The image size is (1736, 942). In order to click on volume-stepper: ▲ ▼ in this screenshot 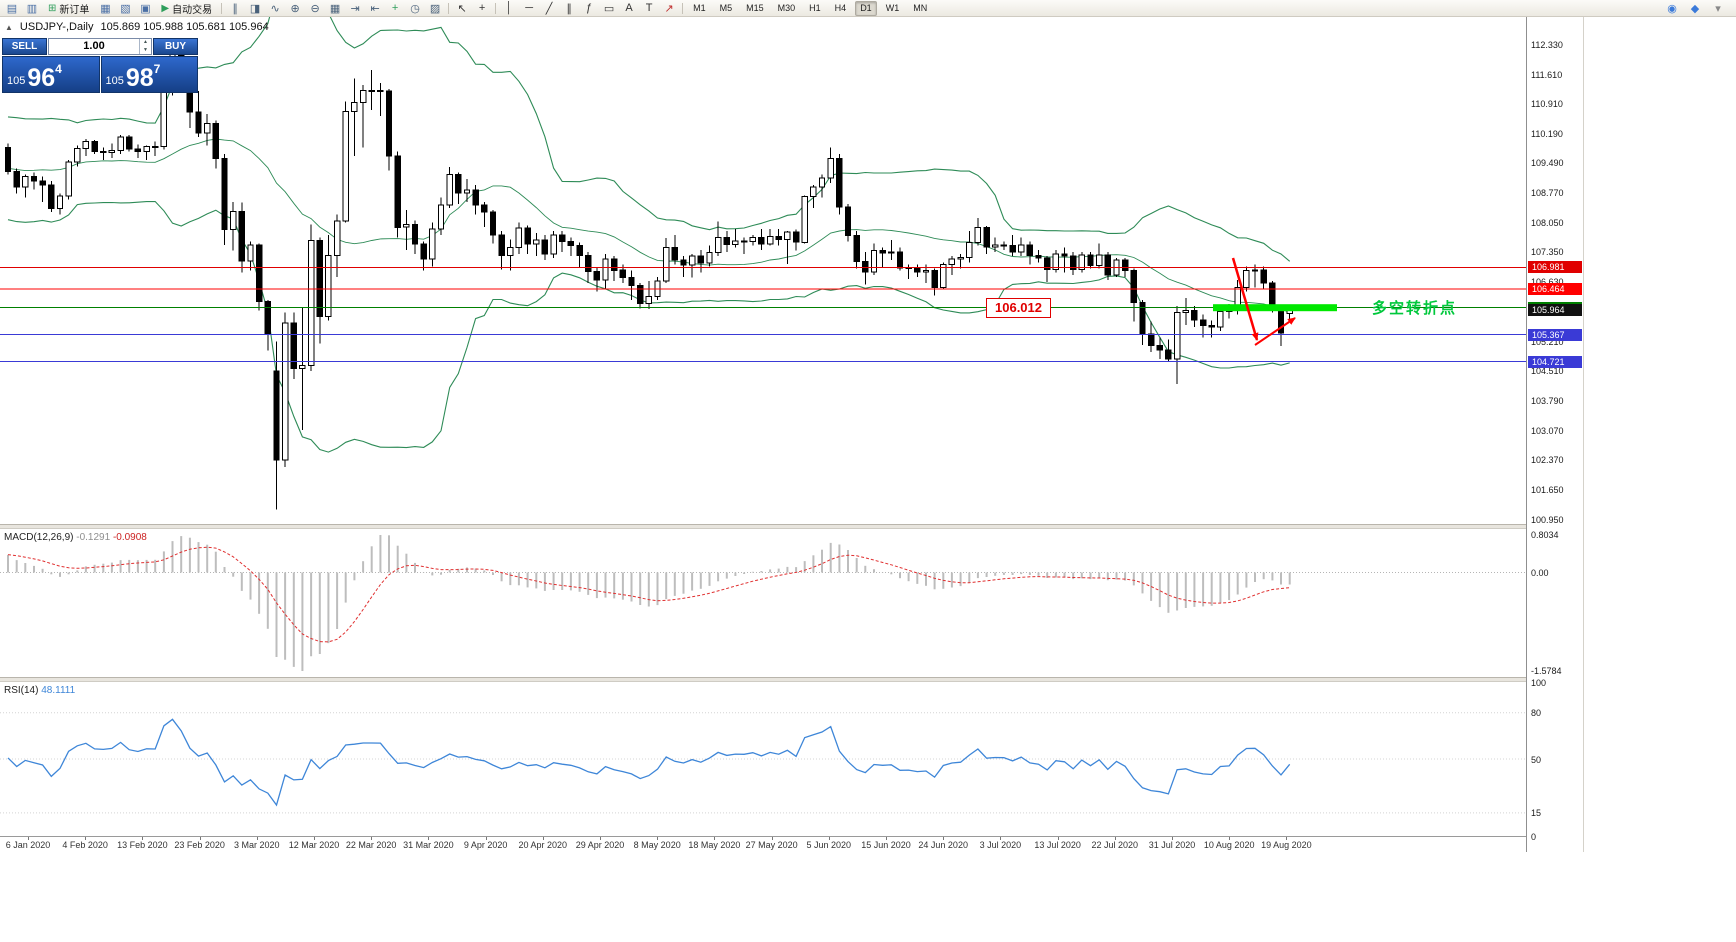, I will do `click(145, 46)`.